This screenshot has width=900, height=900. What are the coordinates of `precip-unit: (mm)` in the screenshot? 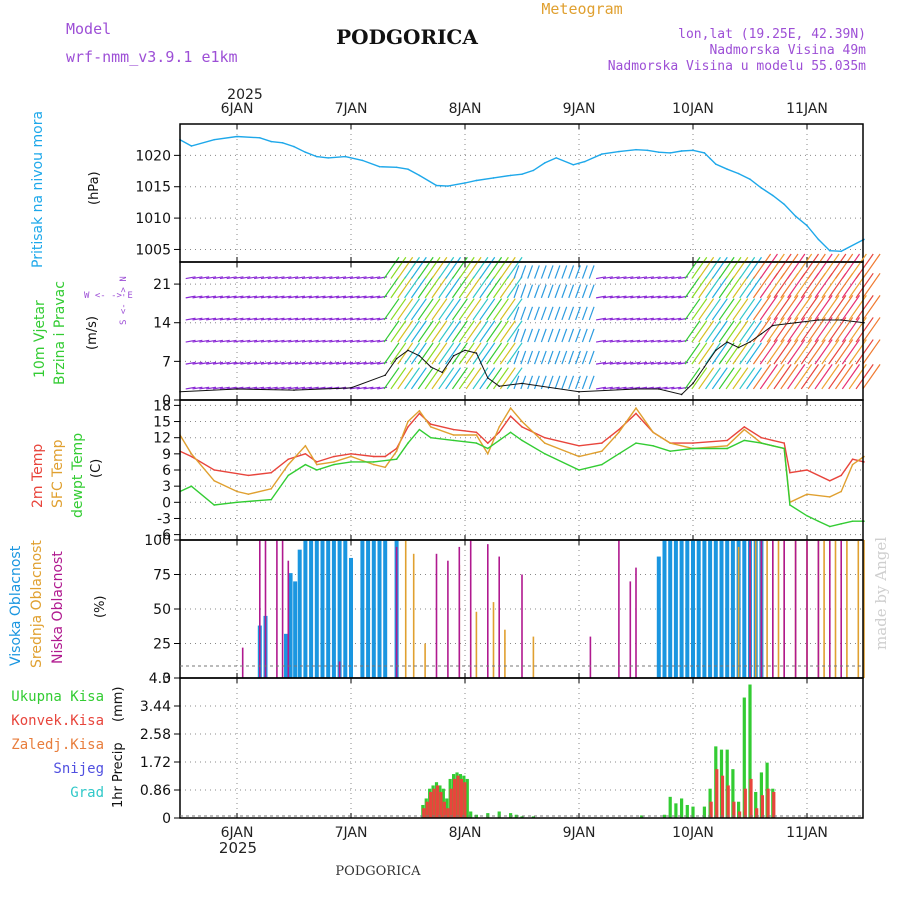 It's located at (118, 704).